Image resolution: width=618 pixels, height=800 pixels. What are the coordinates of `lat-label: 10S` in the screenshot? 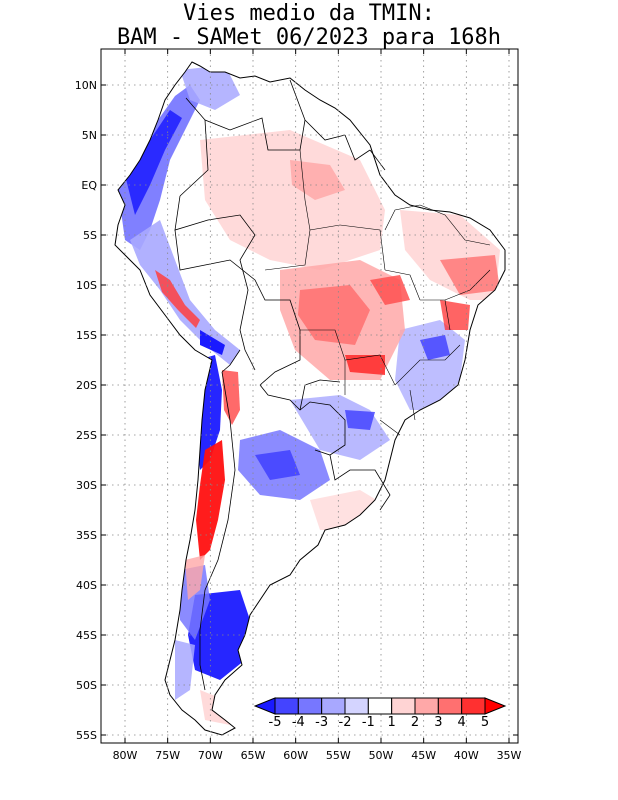 It's located at (86, 285).